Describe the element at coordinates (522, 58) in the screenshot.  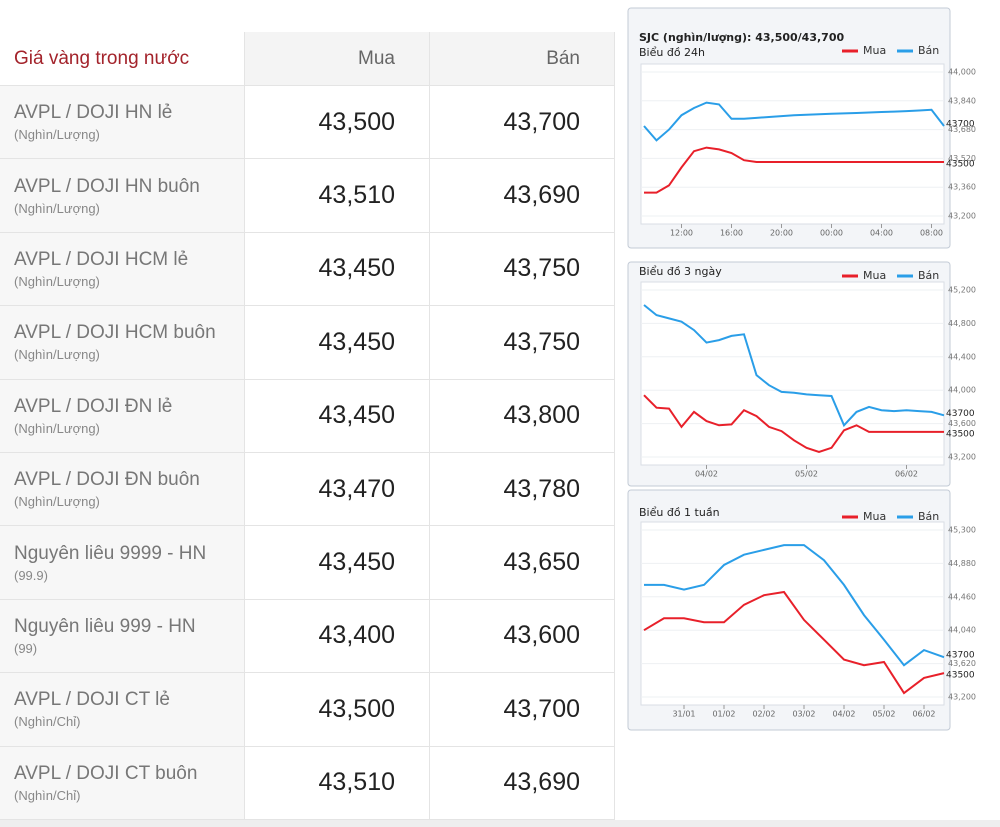
I see `header-cell: Bán` at that location.